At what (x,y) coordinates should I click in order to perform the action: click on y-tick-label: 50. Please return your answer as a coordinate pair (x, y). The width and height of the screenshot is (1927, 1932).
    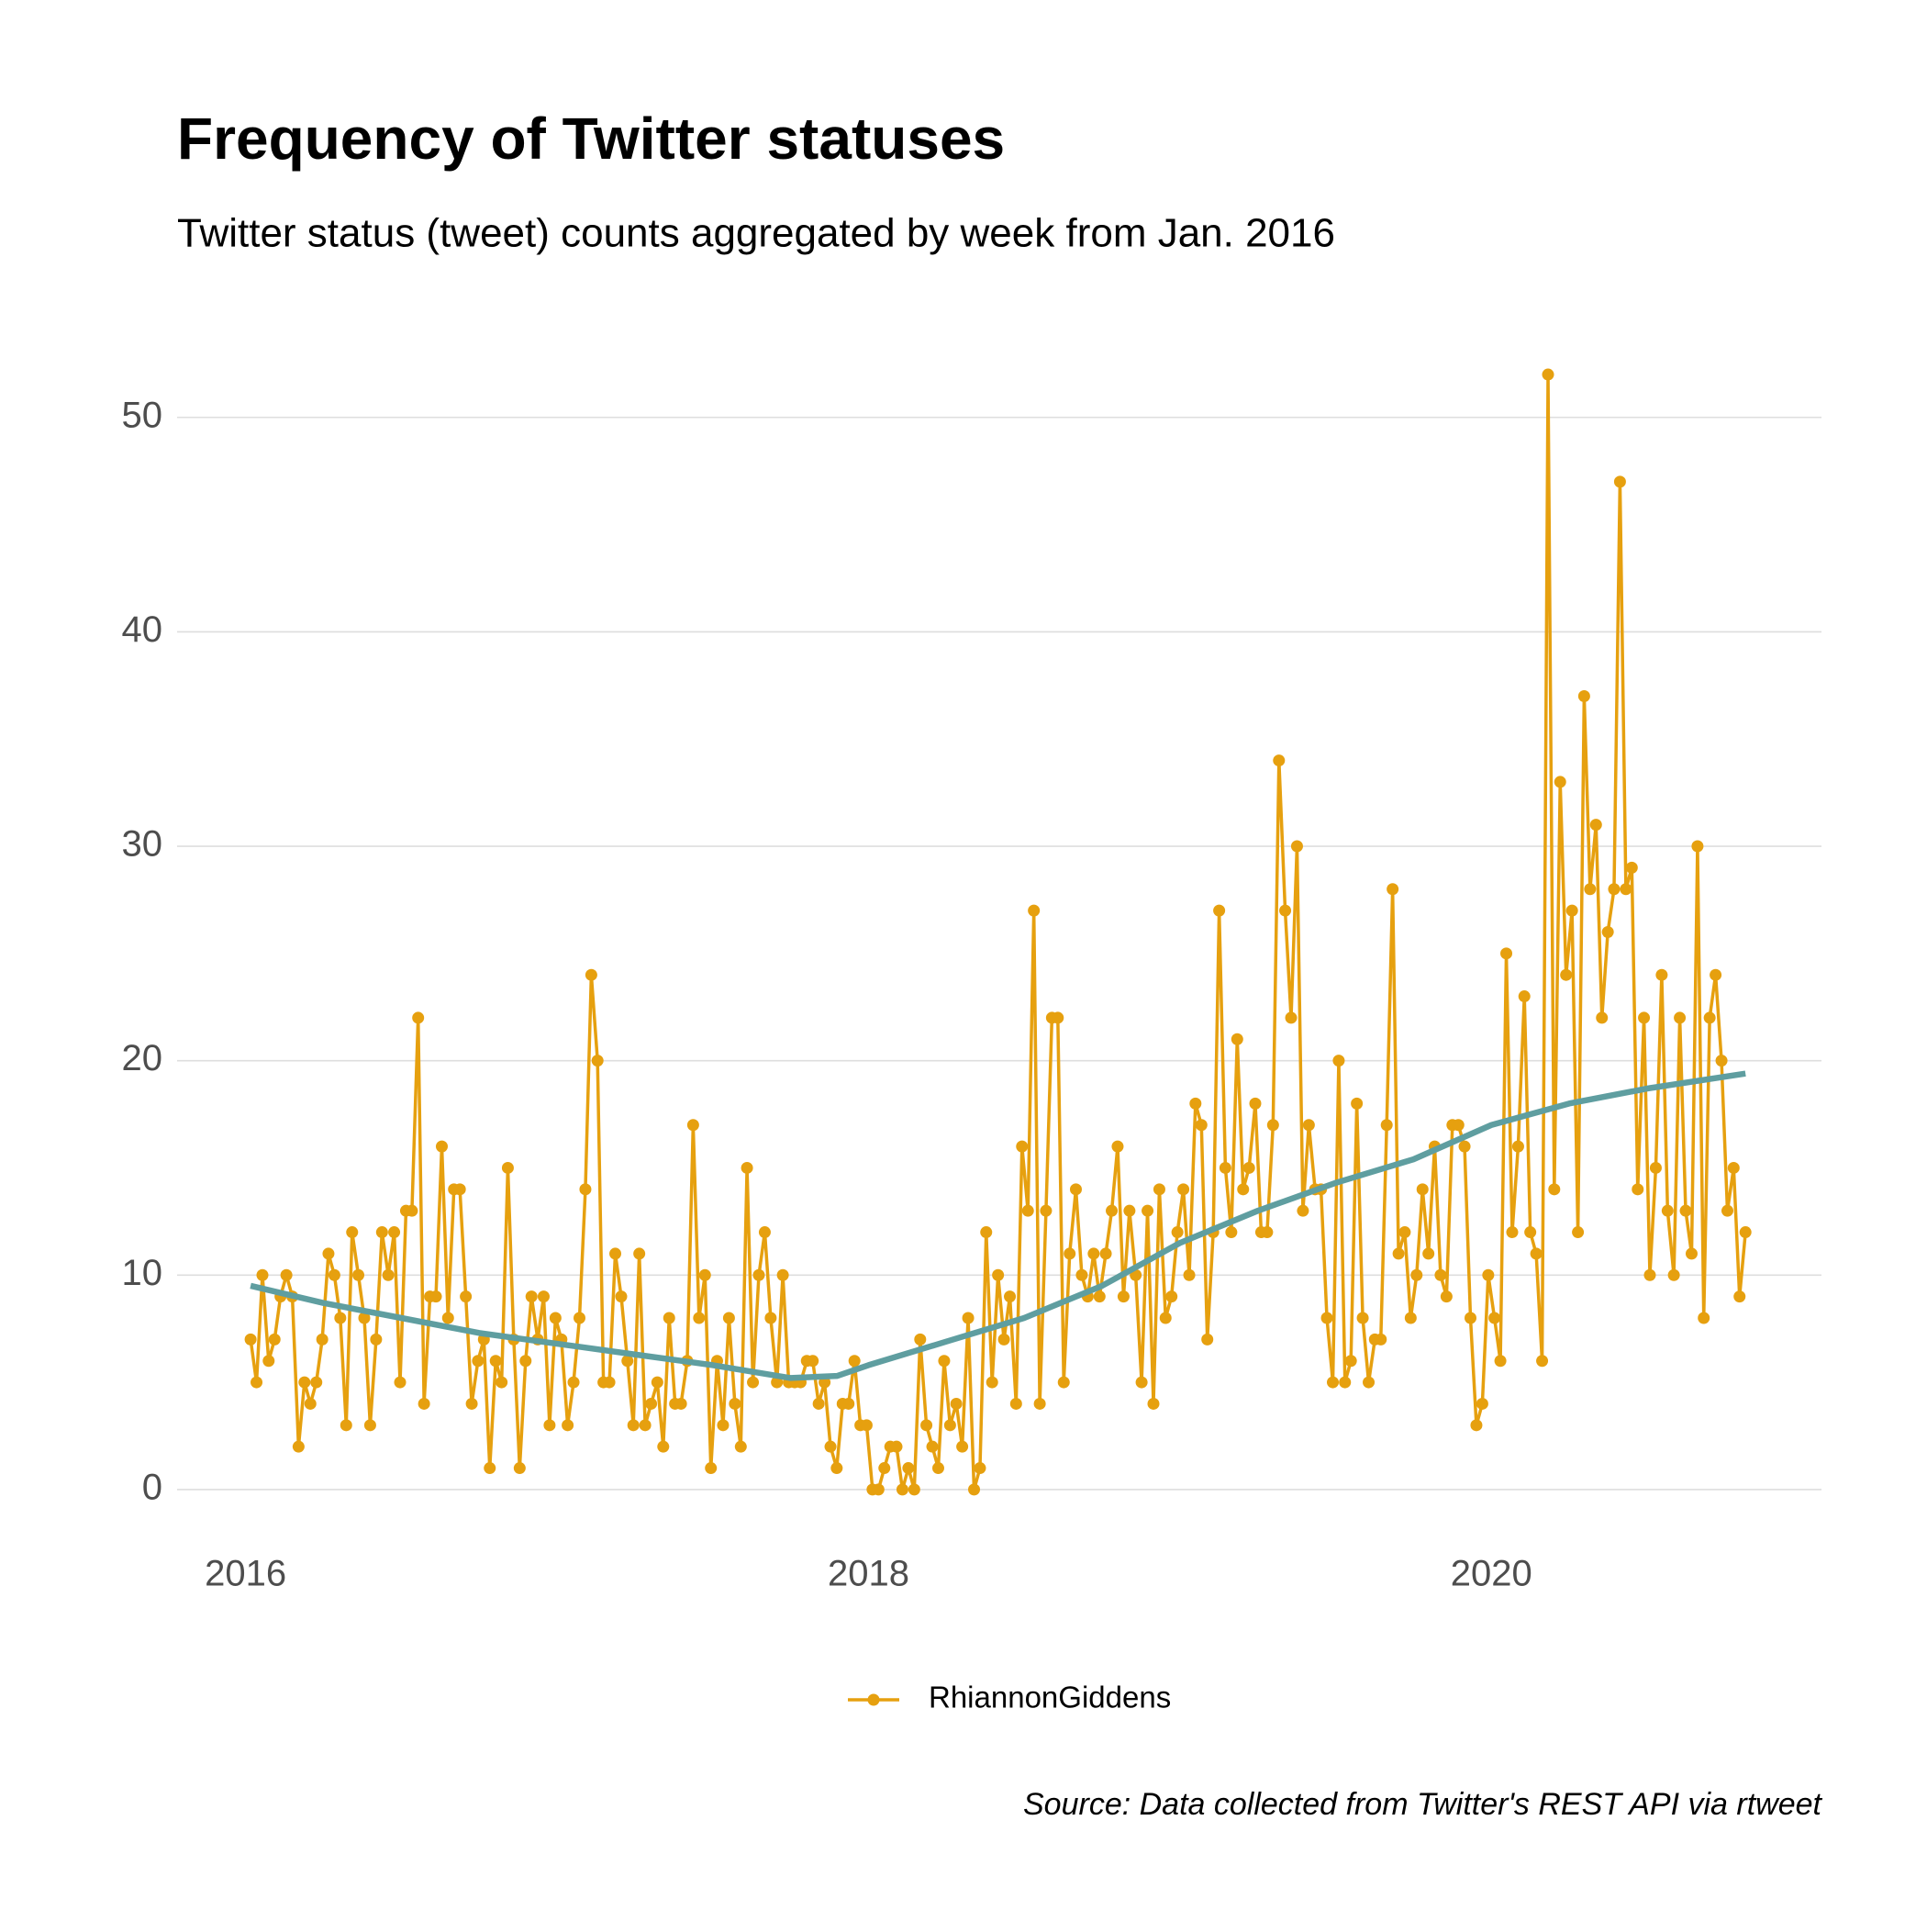
    Looking at the image, I should click on (142, 415).